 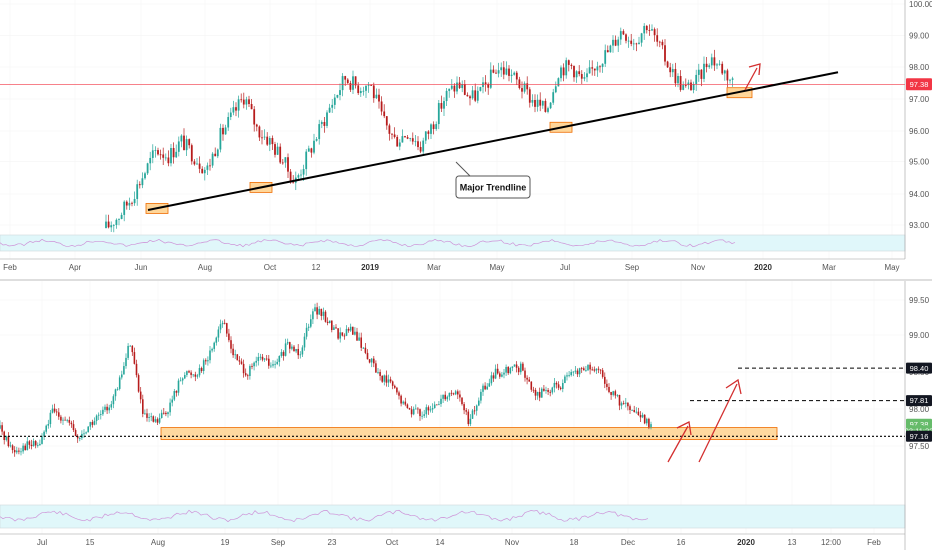 I want to click on top-y-tick-label: 93.00, so click(x=919, y=225).